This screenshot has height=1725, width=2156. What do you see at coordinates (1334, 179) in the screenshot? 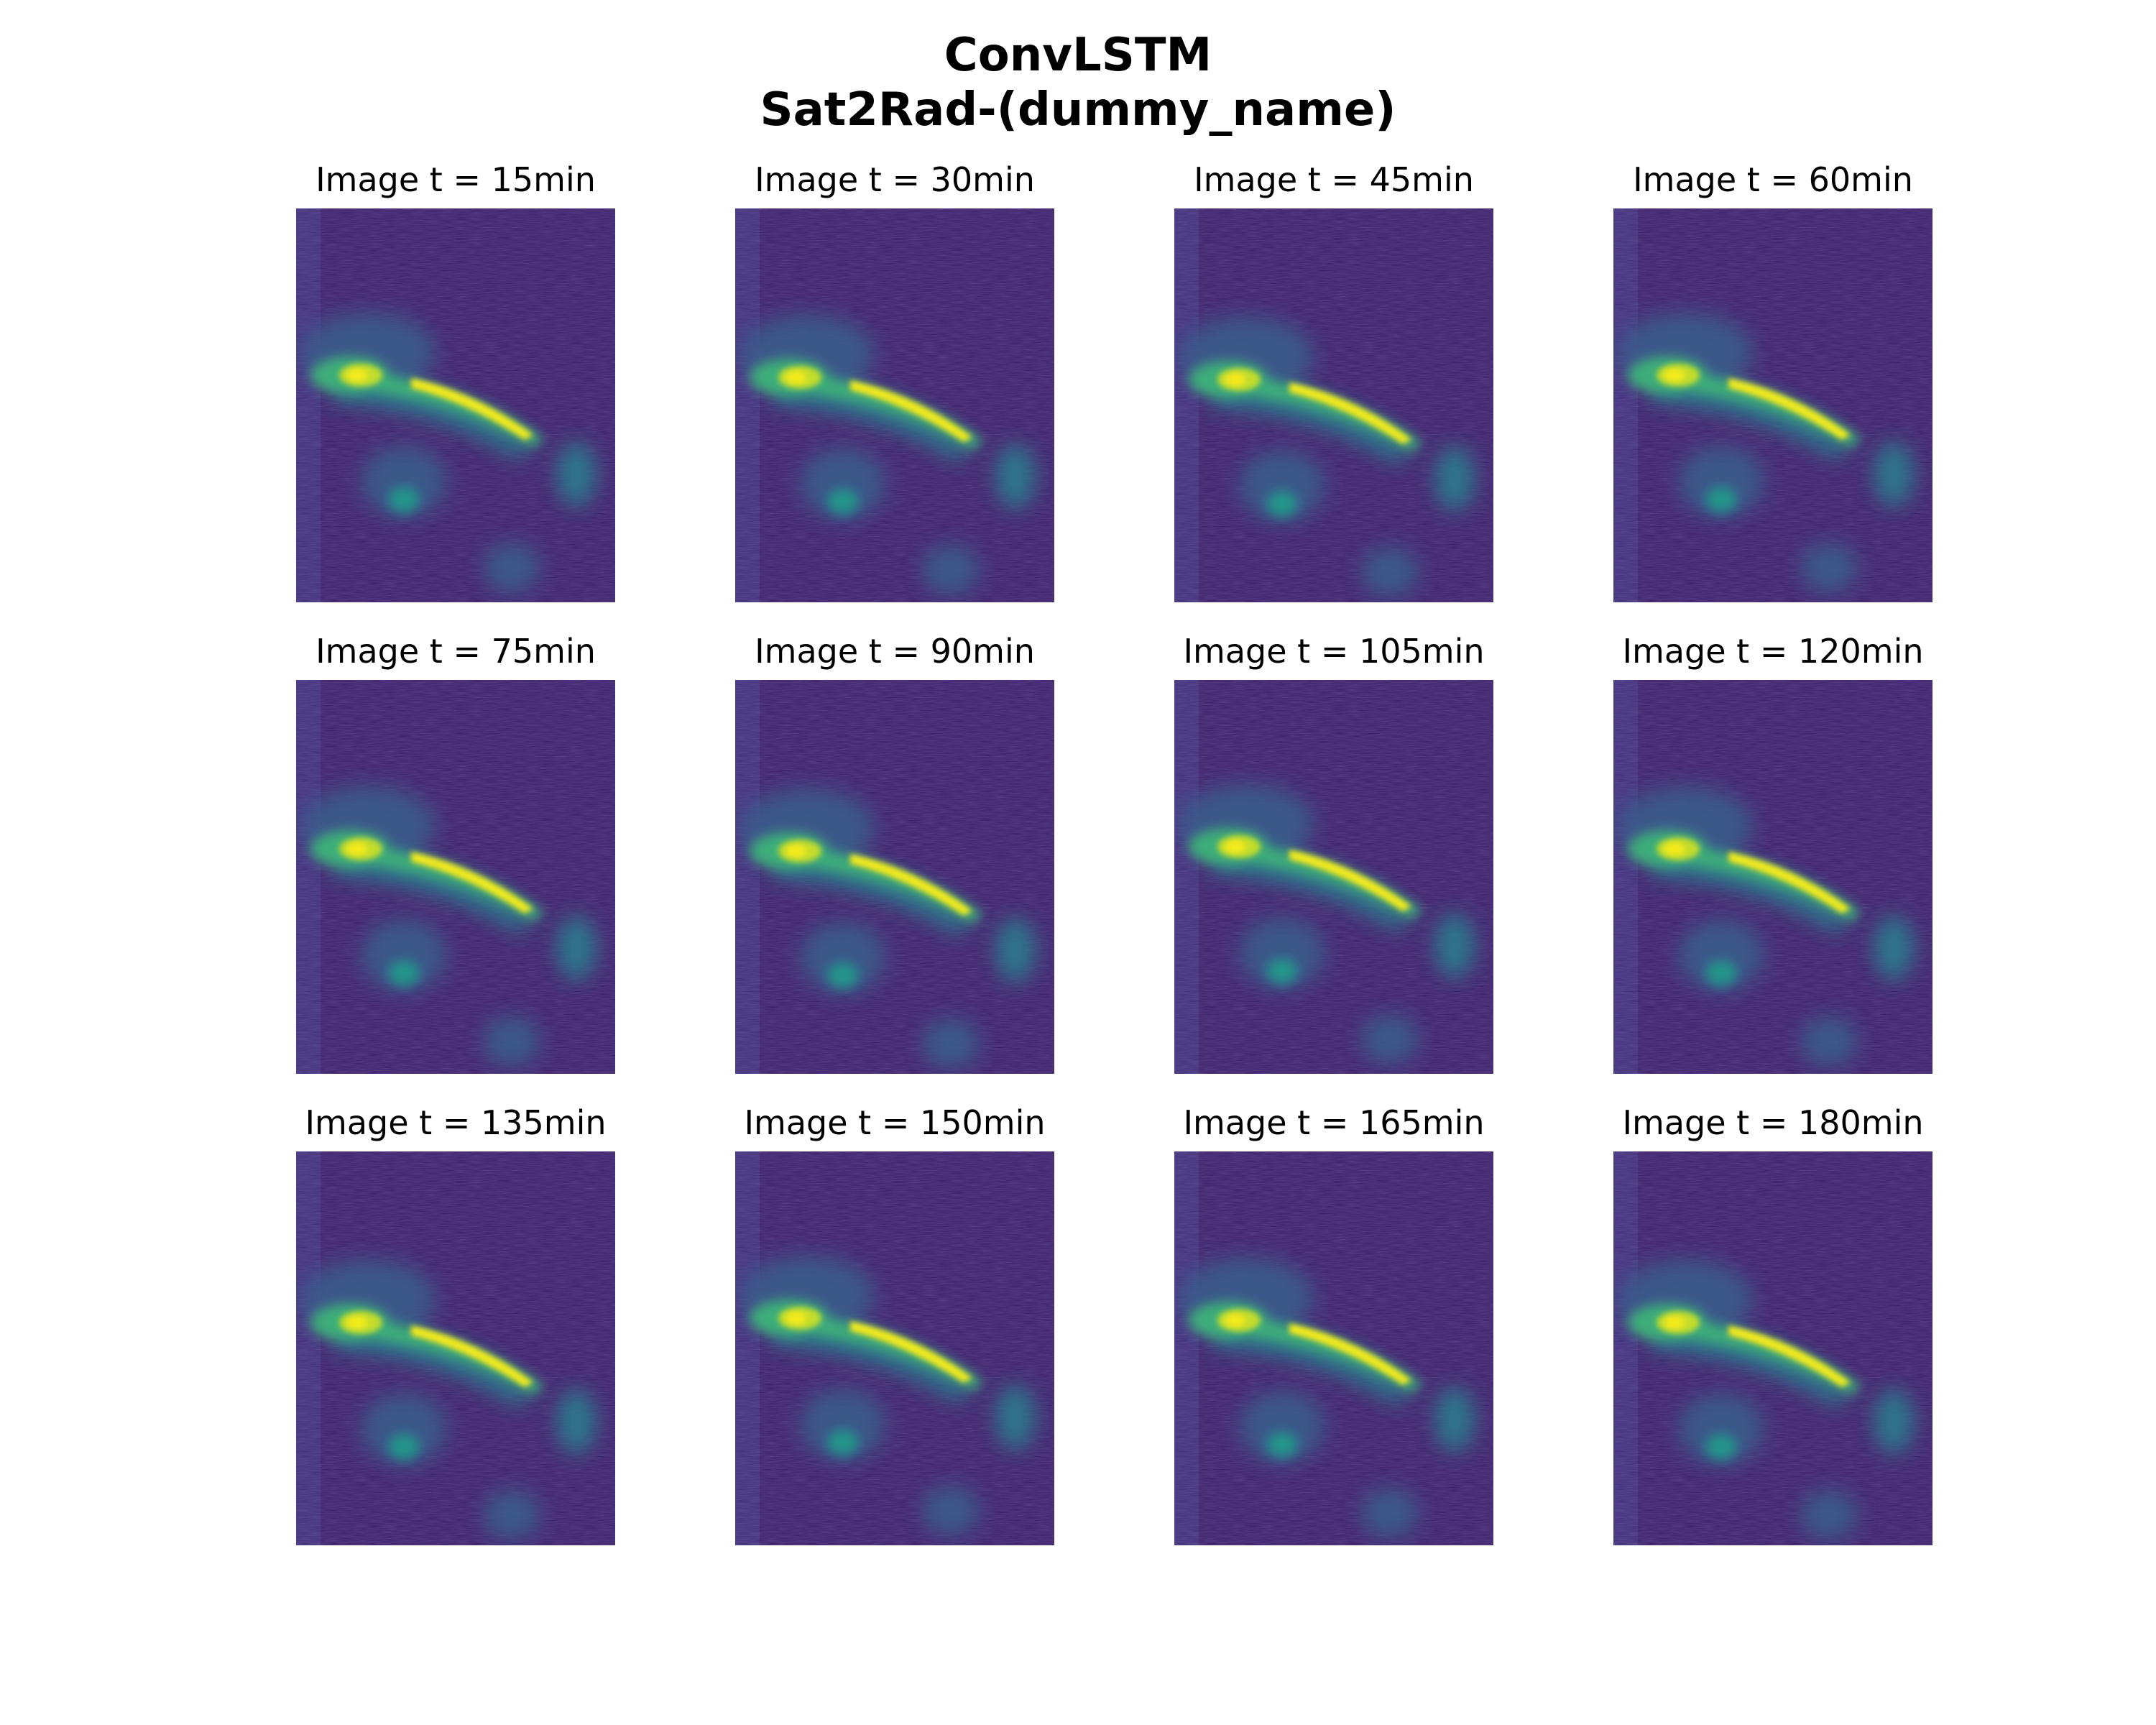
I see `panel-title: Image t = 45min` at bounding box center [1334, 179].